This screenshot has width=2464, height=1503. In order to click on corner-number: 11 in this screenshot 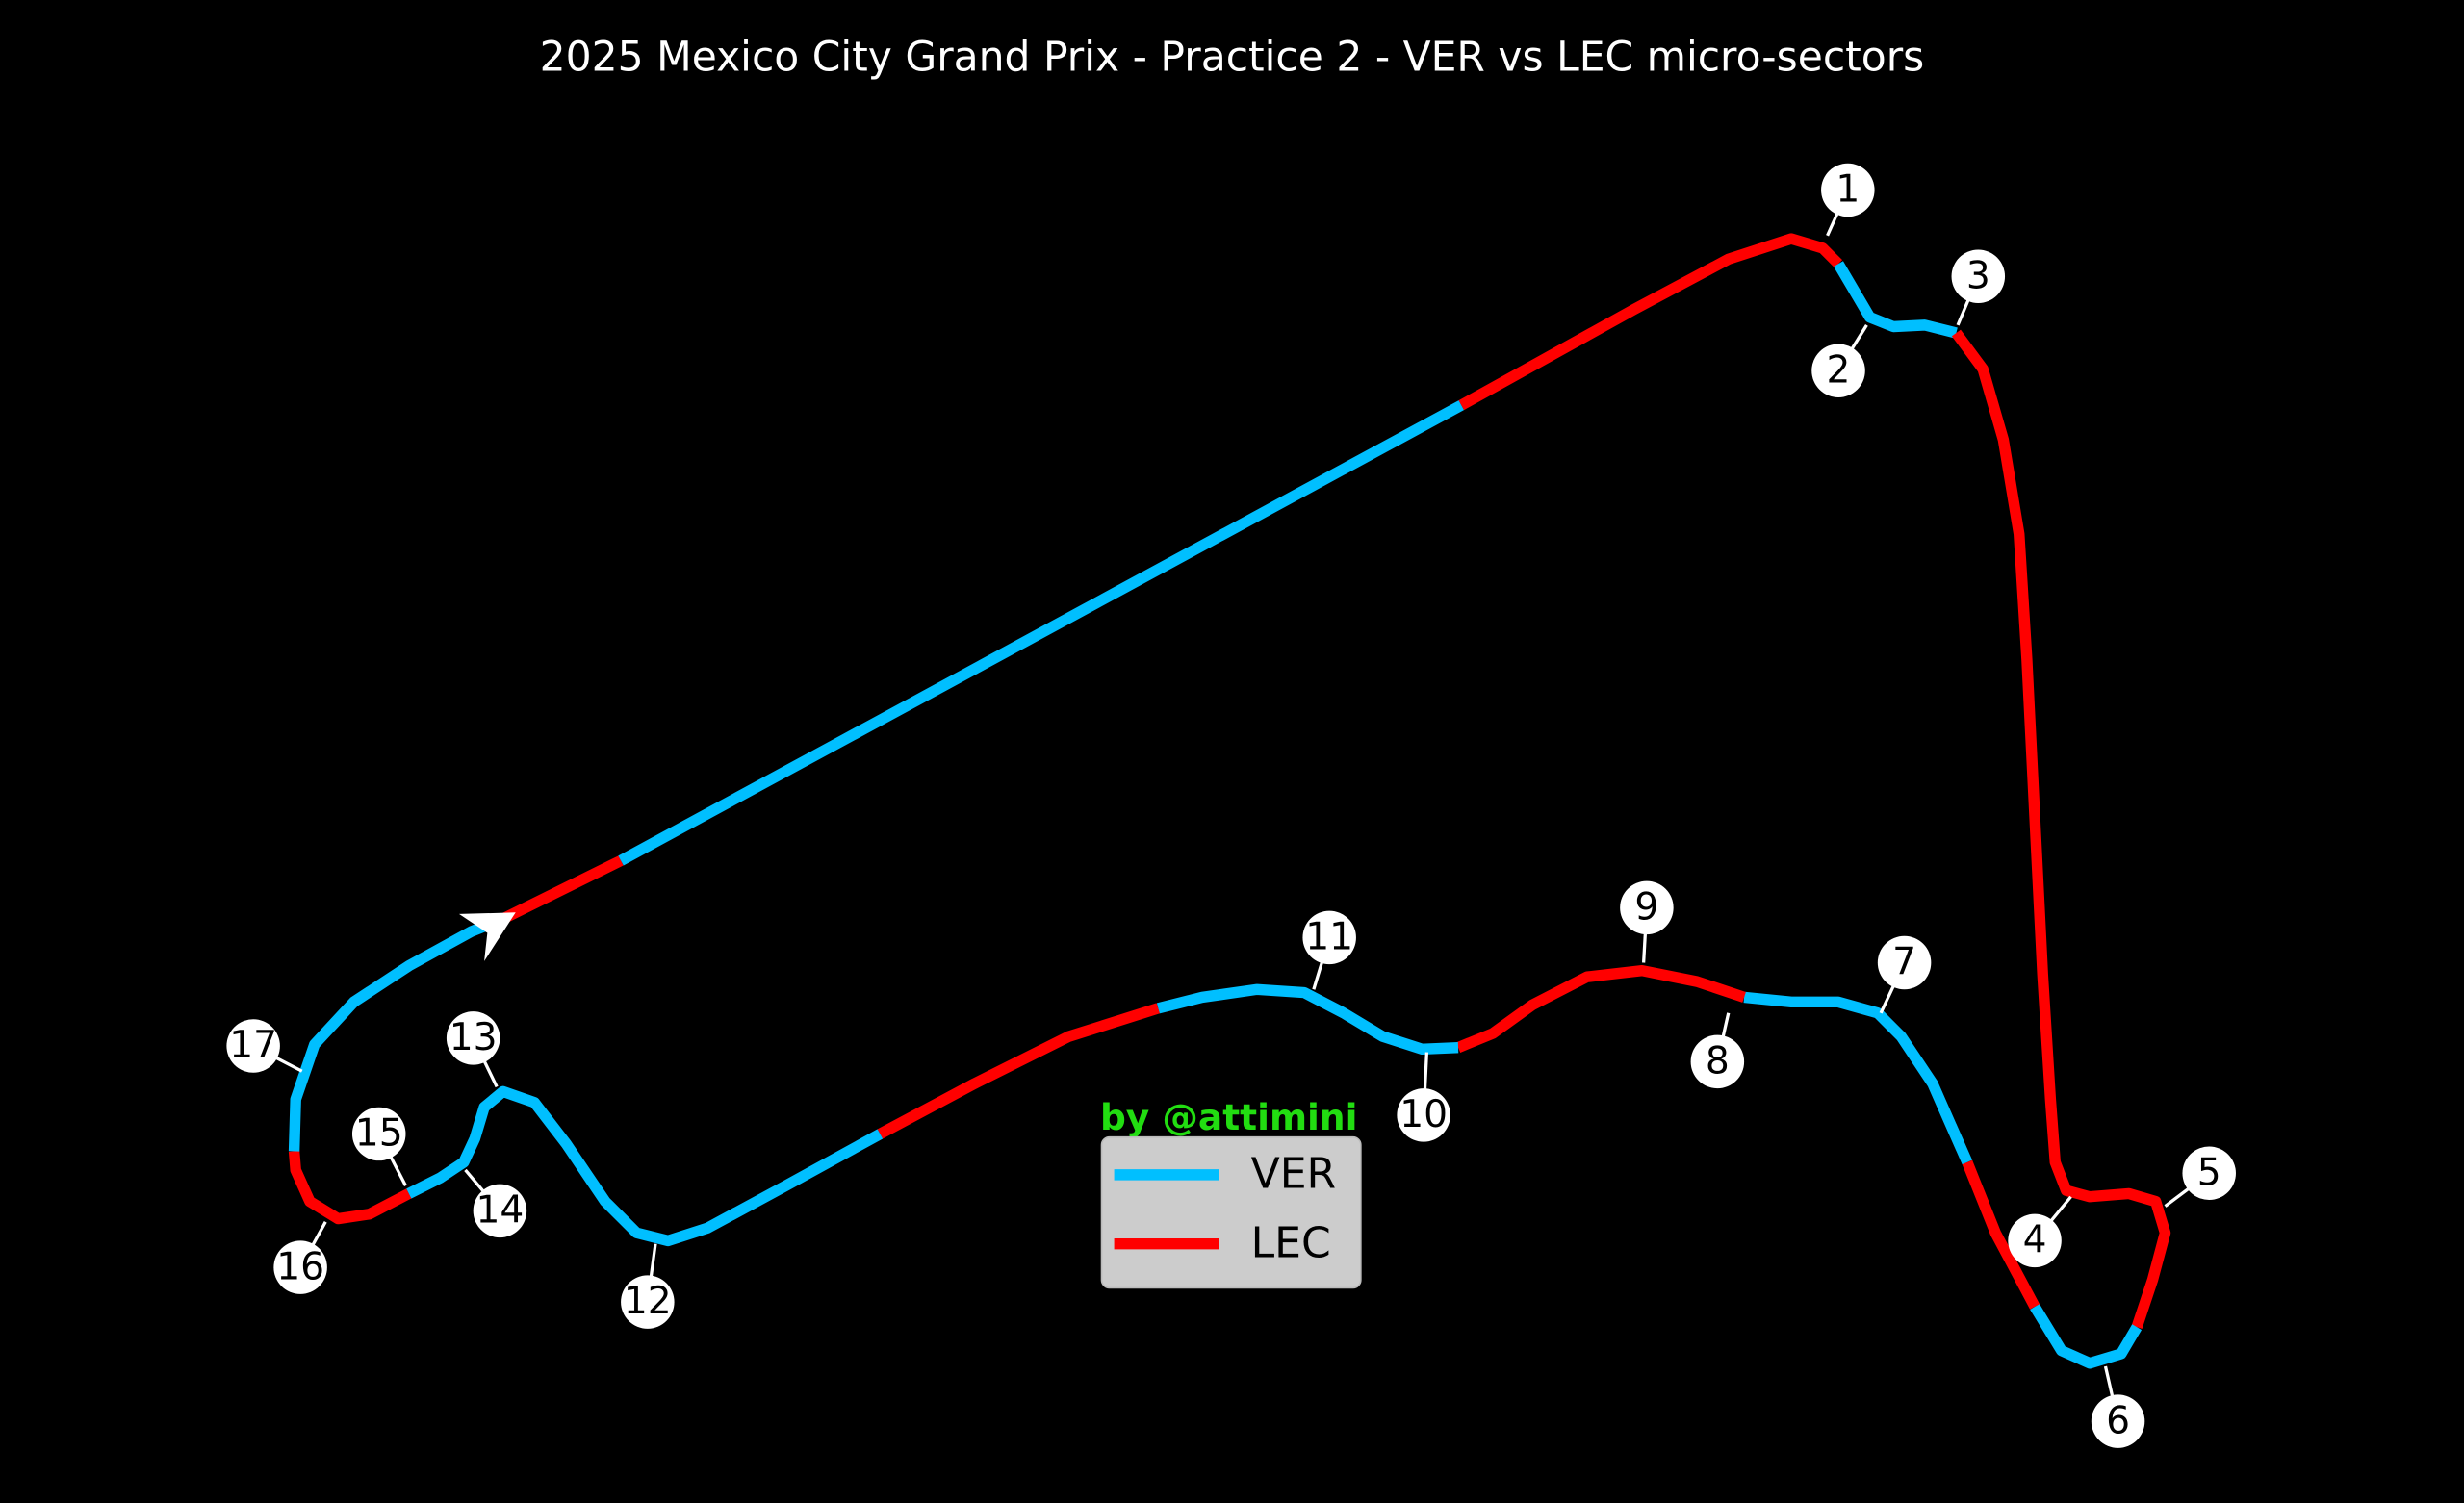, I will do `click(1329, 937)`.